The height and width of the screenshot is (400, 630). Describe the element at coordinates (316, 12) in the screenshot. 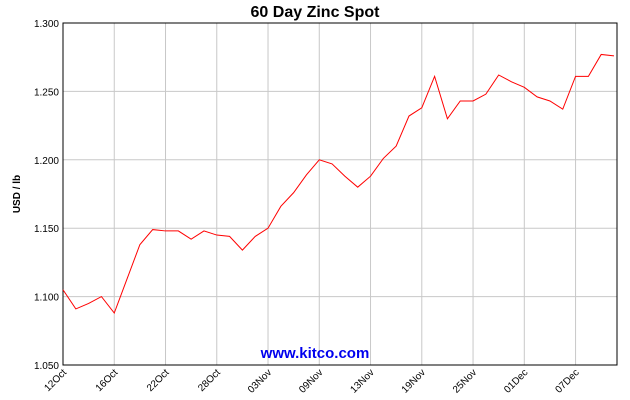

I see `chart-title: 60 Day Zinc Spot` at that location.